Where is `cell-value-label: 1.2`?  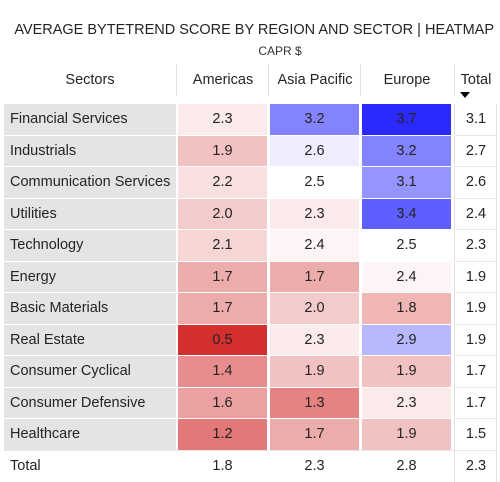 cell-value-label: 1.2 is located at coordinates (222, 434).